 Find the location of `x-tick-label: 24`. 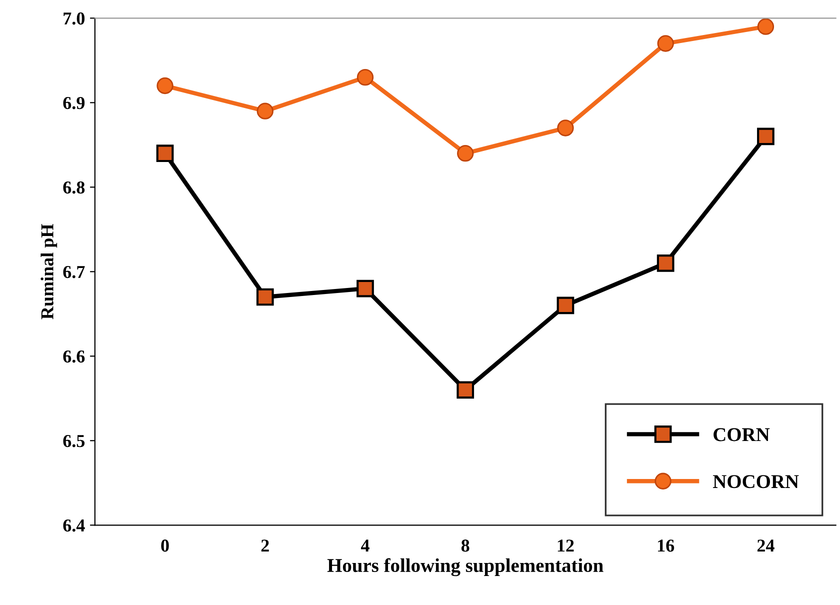

x-tick-label: 24 is located at coordinates (765, 546).